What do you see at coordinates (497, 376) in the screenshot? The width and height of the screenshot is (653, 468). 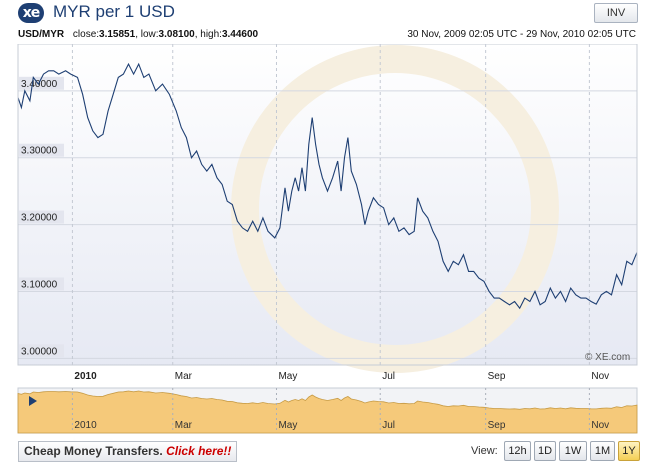 I see `x-tick-label: Sep` at bounding box center [497, 376].